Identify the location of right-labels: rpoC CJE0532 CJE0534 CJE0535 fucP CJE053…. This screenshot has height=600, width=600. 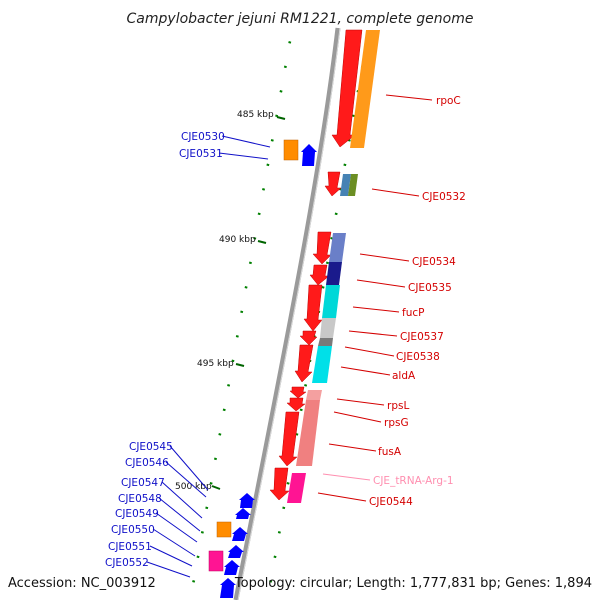
(417, 301).